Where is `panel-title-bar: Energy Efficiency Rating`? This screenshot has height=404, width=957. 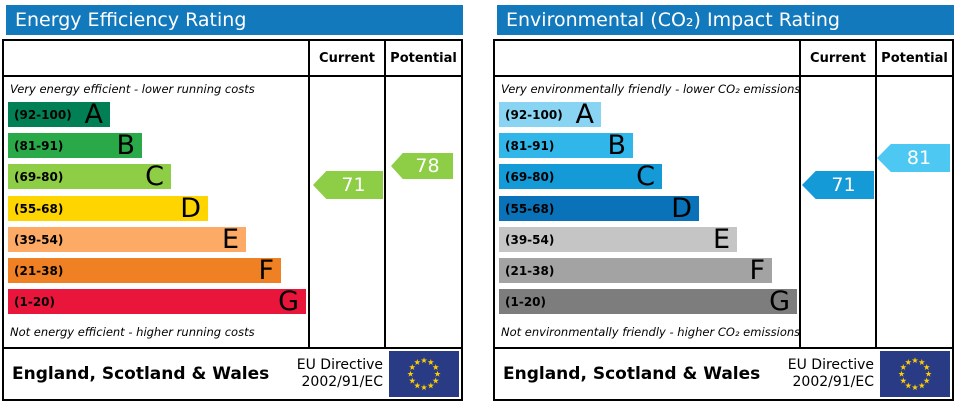
panel-title-bar: Energy Efficiency Rating is located at coordinates (234, 20).